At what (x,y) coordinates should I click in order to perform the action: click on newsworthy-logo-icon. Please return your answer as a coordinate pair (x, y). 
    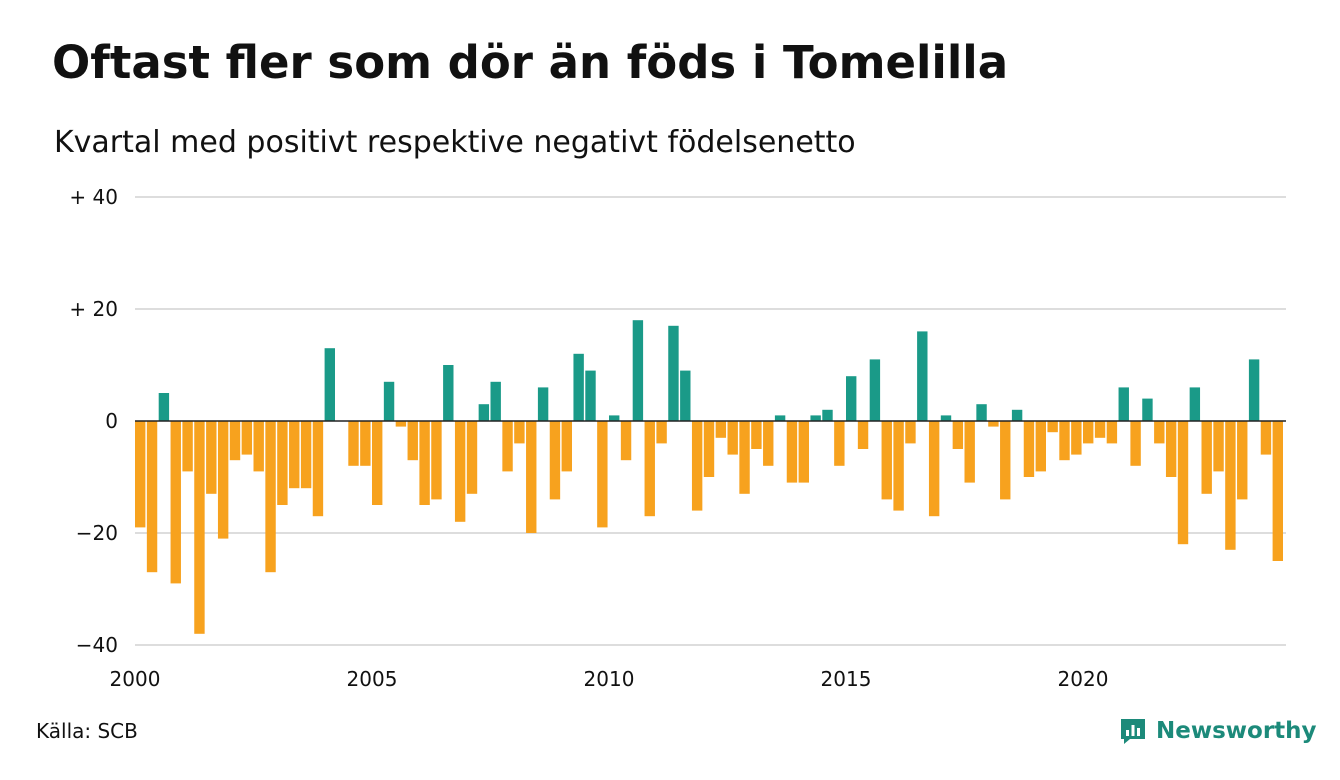
    Looking at the image, I should click on (1133, 731).